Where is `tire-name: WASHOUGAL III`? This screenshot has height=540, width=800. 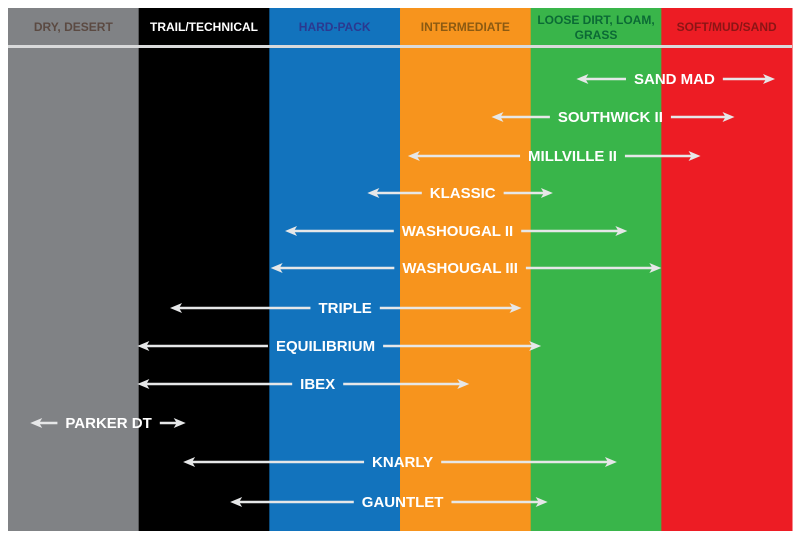 tire-name: WASHOUGAL III is located at coordinates (460, 268).